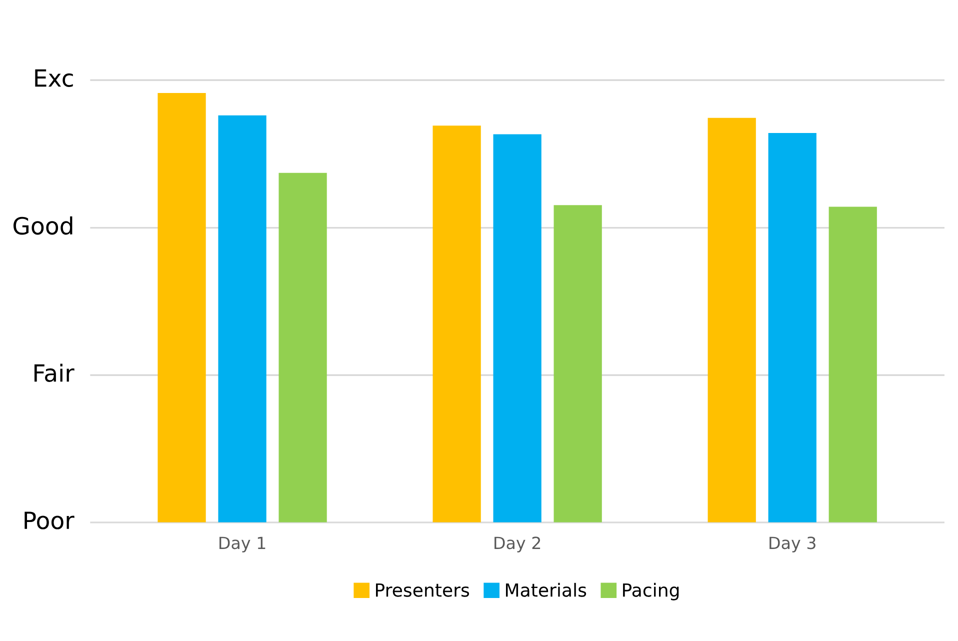  Describe the element at coordinates (243, 544) in the screenshot. I see `x-tick-label: Day 1` at that location.